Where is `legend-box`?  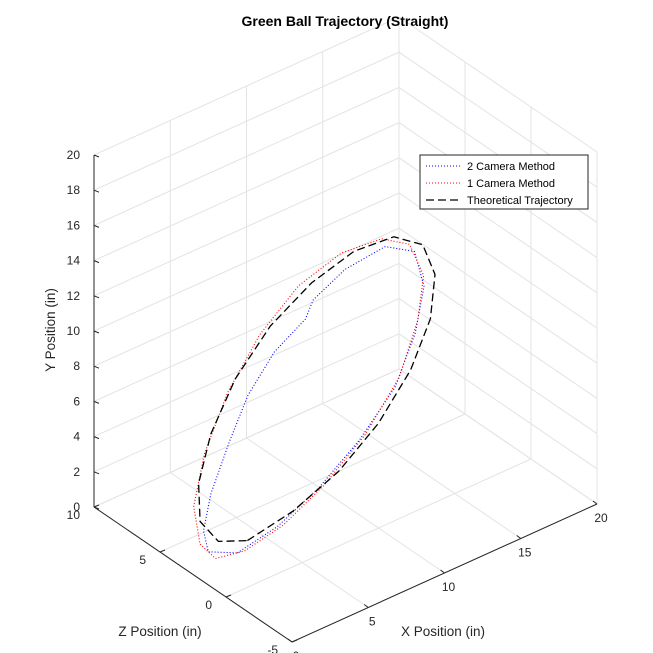
legend-box is located at coordinates (504, 182).